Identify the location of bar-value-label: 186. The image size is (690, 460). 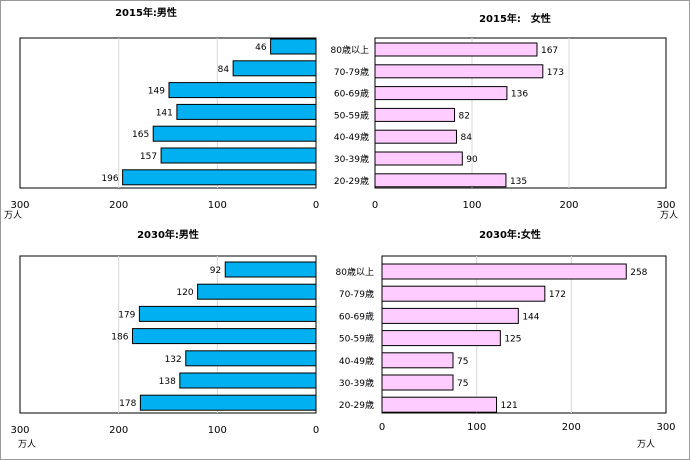
(119, 338).